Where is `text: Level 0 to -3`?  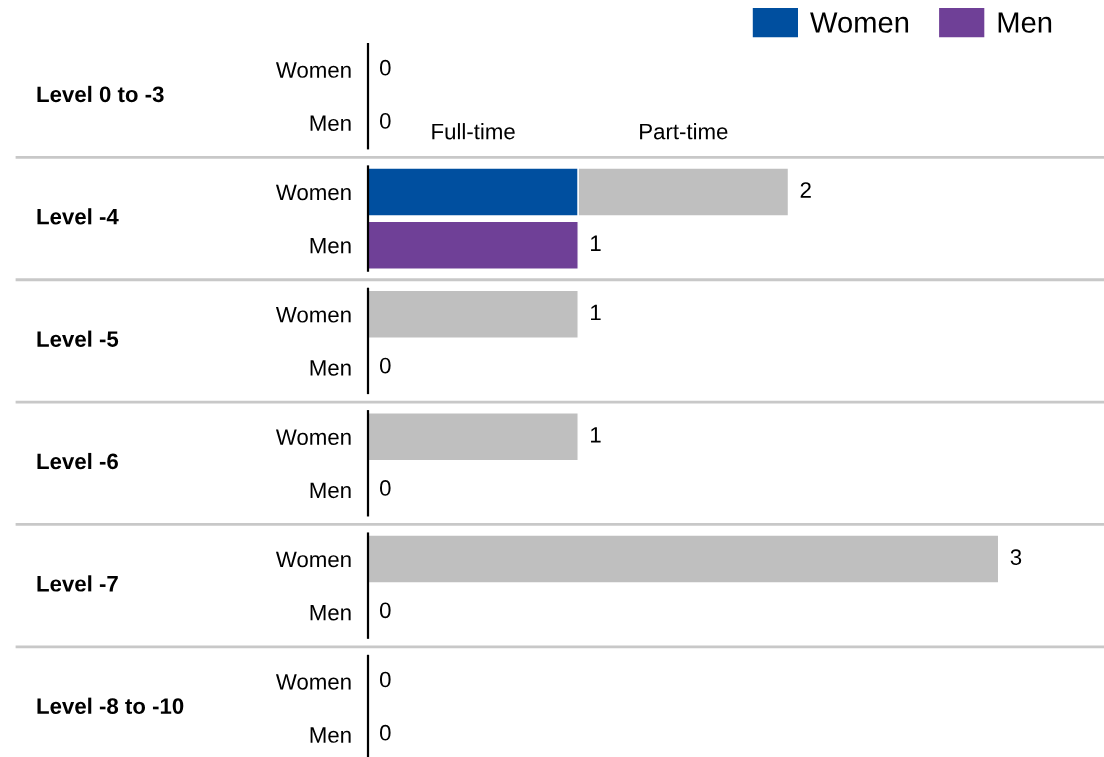
text: Level 0 to -3 is located at coordinates (100, 94).